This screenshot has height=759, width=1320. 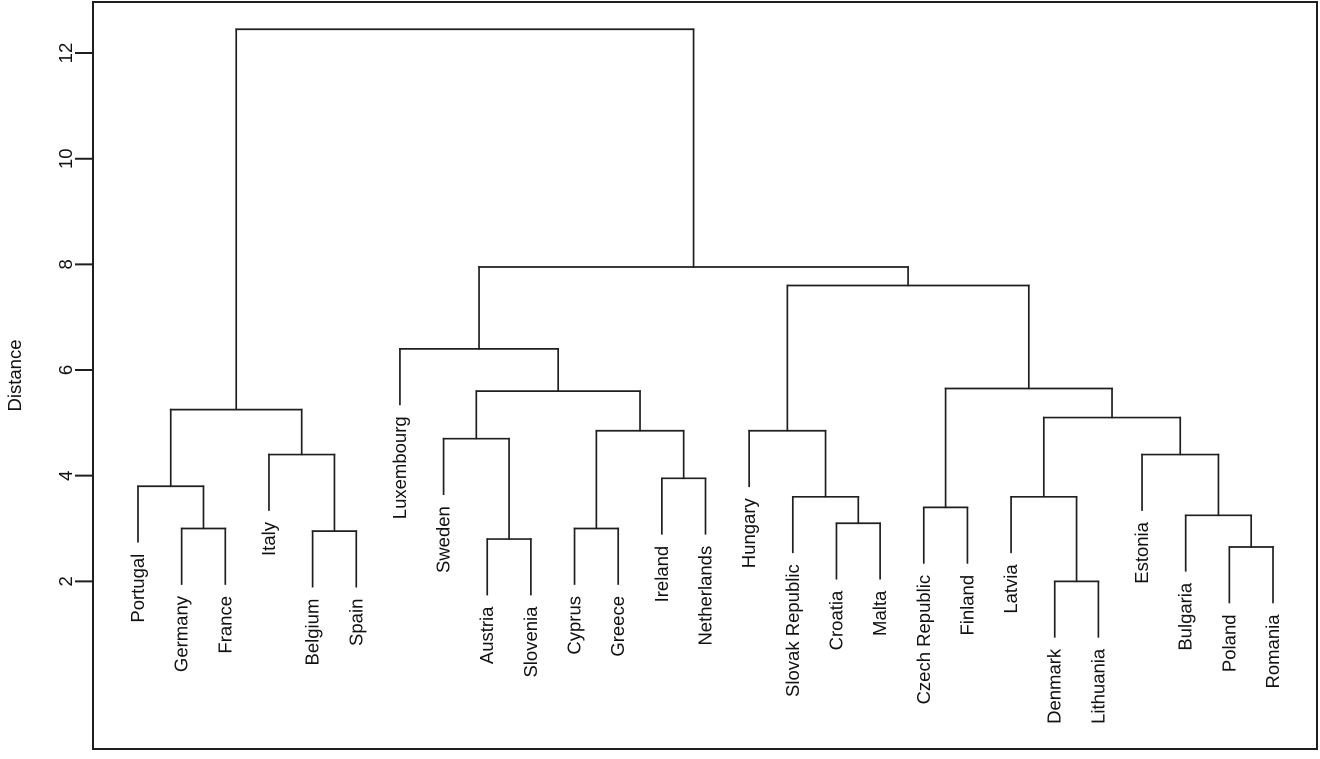 I want to click on leaf-label: Slovenia, so click(x=530, y=642).